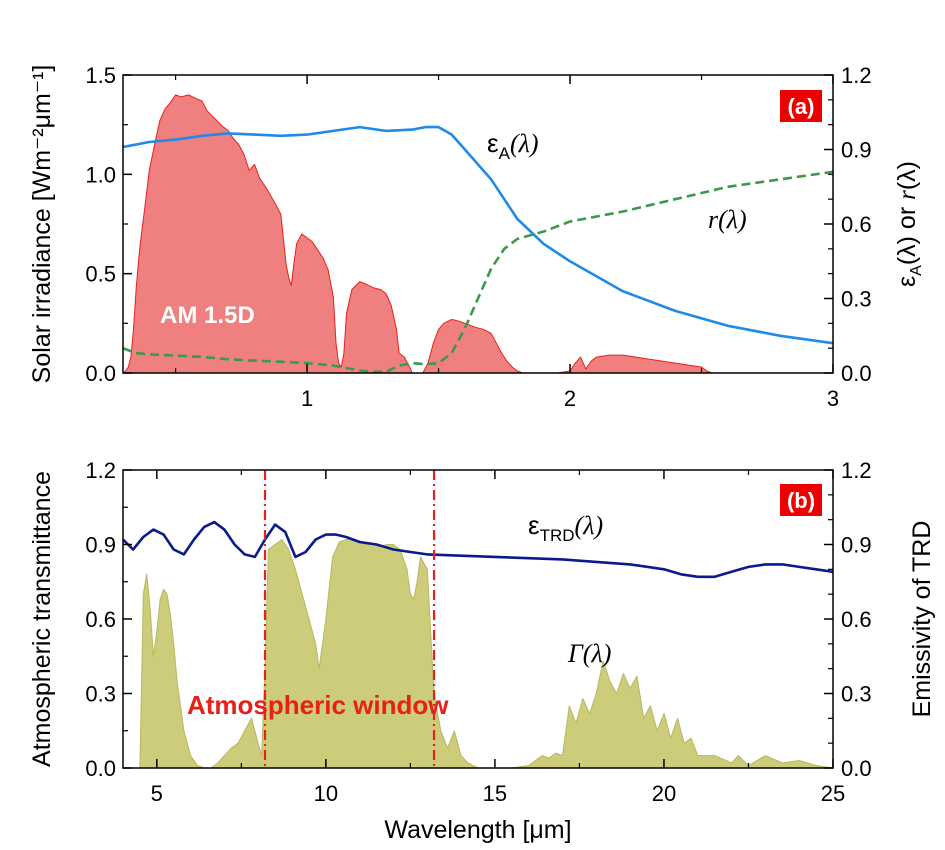 This screenshot has width=945, height=850. What do you see at coordinates (833, 398) in the screenshot?
I see `x-tick-label-a-2: 3` at bounding box center [833, 398].